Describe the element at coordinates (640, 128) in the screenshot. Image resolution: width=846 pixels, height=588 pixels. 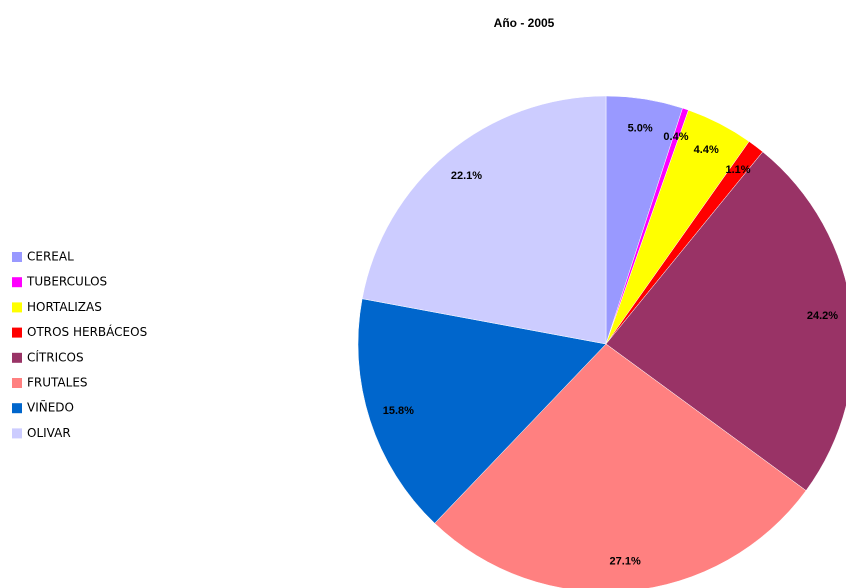
I see `data-label: 5.0%` at that location.